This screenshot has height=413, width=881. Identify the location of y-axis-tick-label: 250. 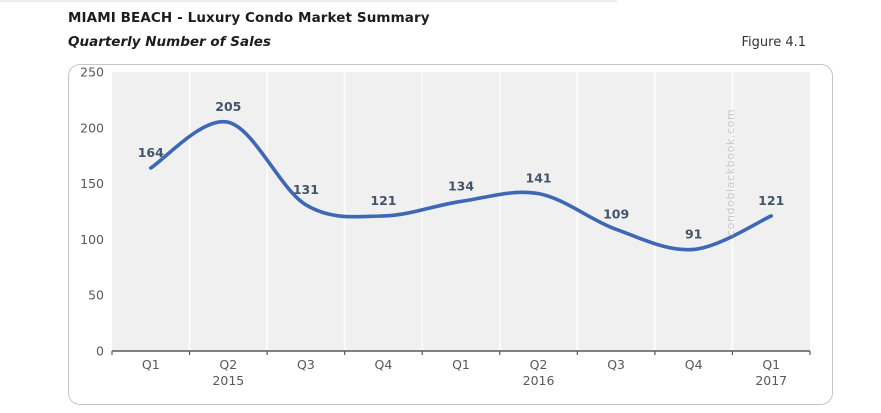
(92, 72).